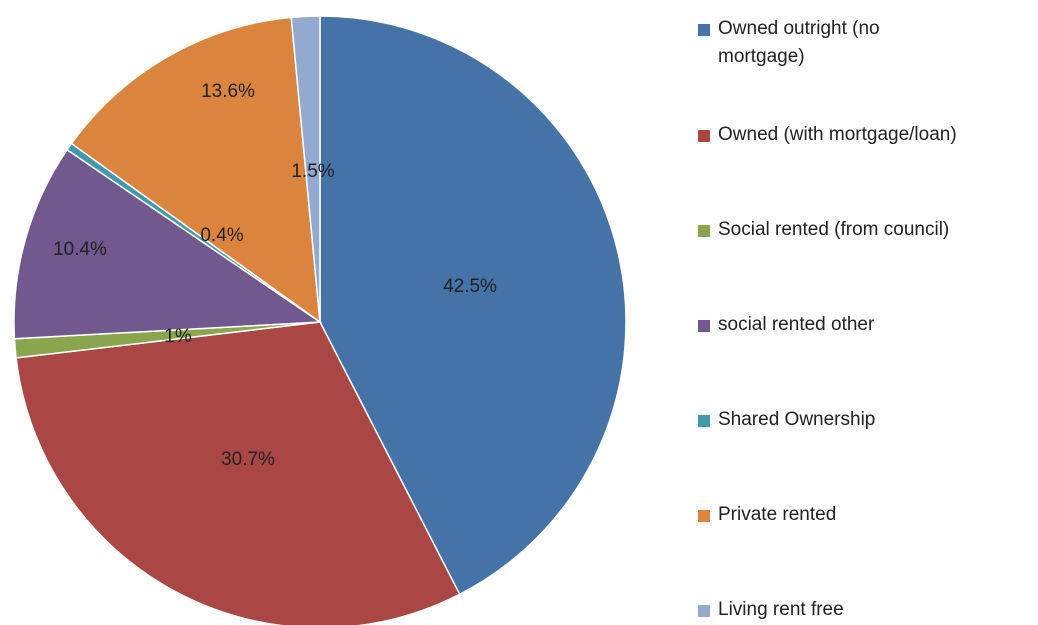 This screenshot has width=1038, height=625. I want to click on data-label: 10.4%, so click(80, 249).